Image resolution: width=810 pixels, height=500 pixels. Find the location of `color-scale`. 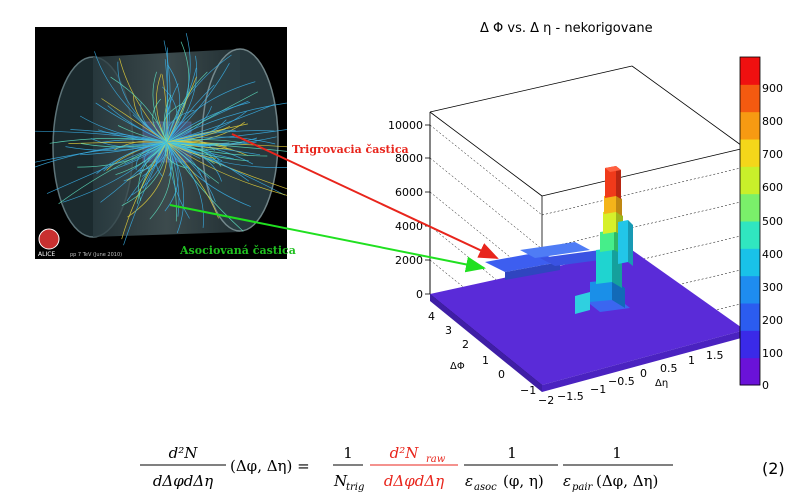

color-scale is located at coordinates (750, 221).